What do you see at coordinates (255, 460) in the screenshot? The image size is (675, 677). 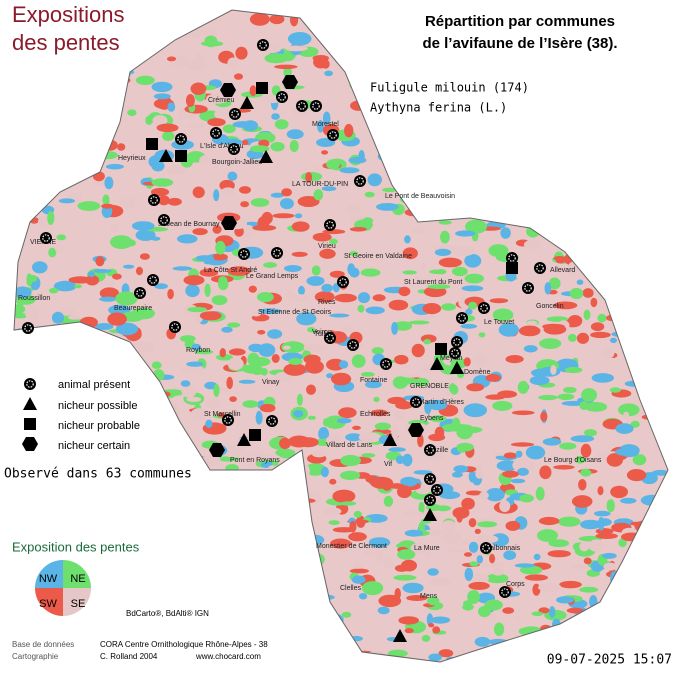 I see `place-label: Pont en Royans` at bounding box center [255, 460].